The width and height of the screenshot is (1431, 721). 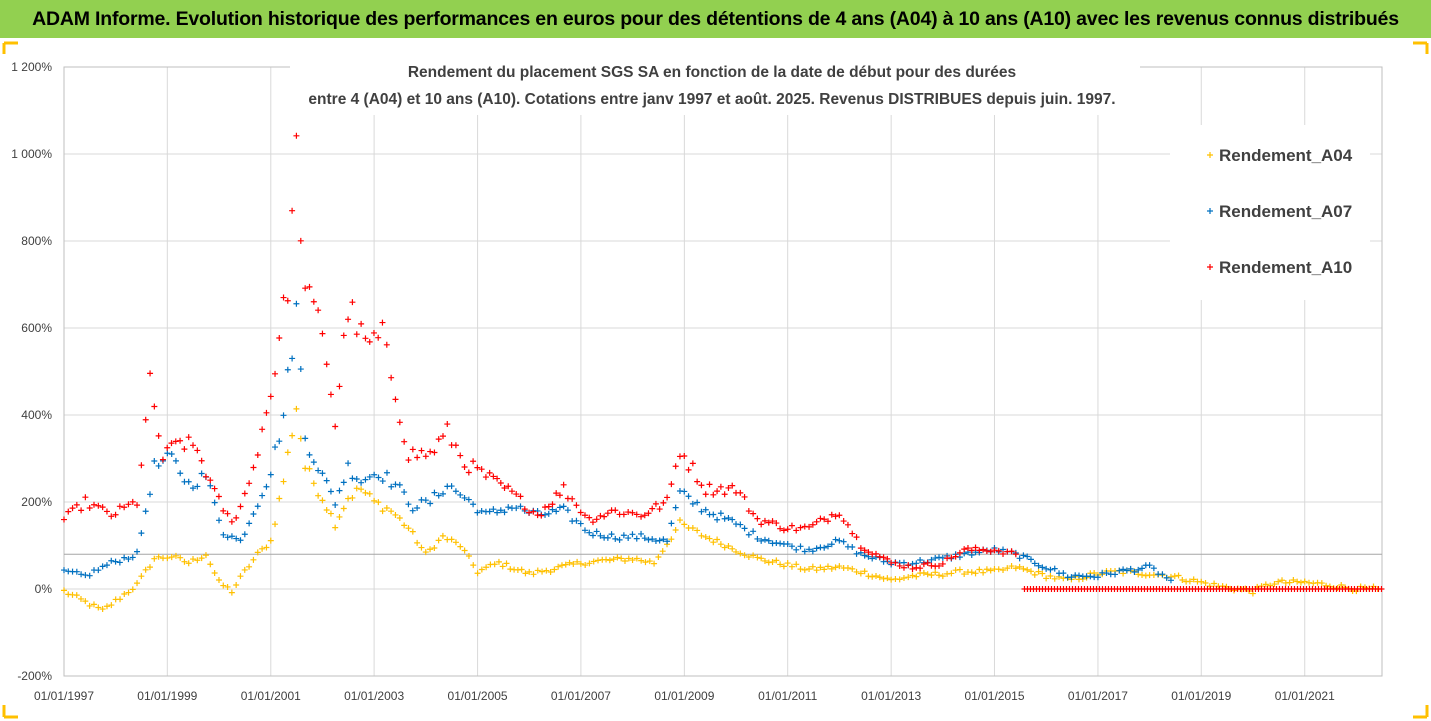 I want to click on y-tick-label: 0%, so click(x=44, y=589).